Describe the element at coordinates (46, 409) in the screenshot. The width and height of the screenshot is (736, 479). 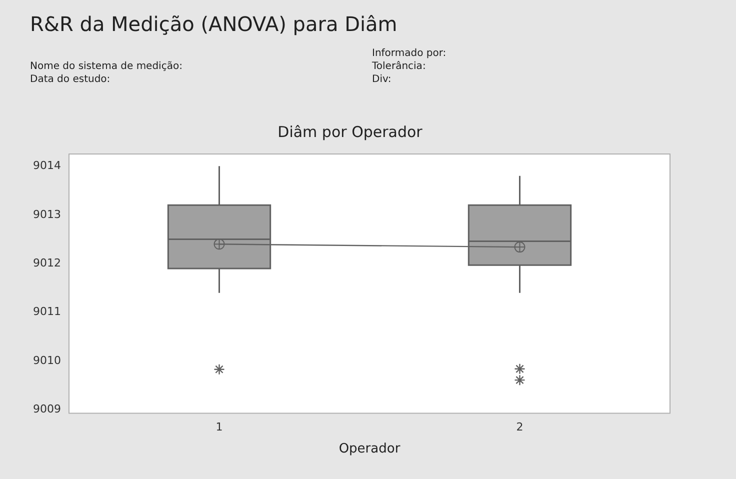
I see `y-tick-label: 9009` at that location.